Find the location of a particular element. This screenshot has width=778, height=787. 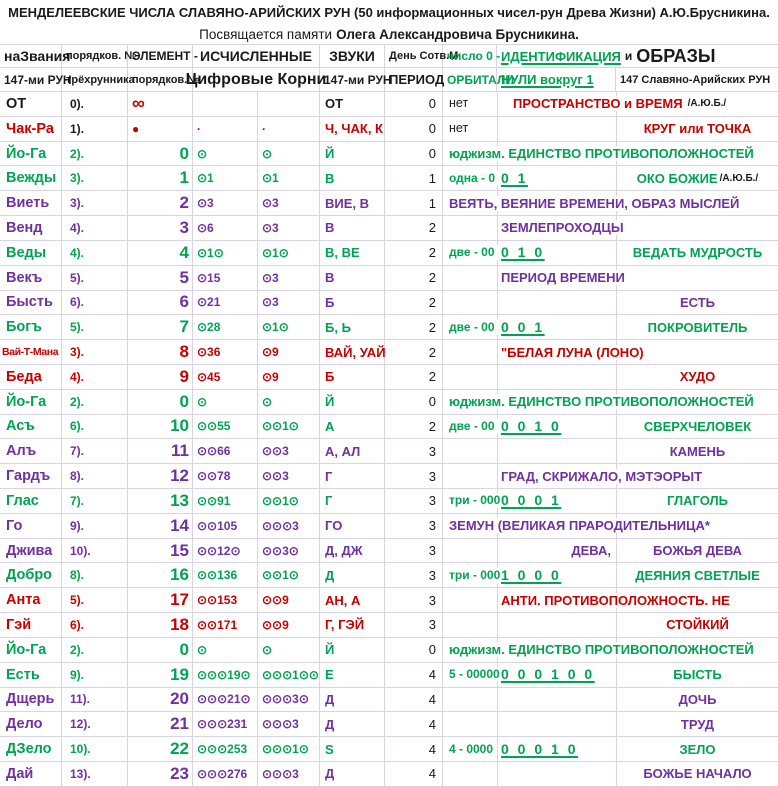

note-text: ОКО БОЖИЕ is located at coordinates (677, 178).